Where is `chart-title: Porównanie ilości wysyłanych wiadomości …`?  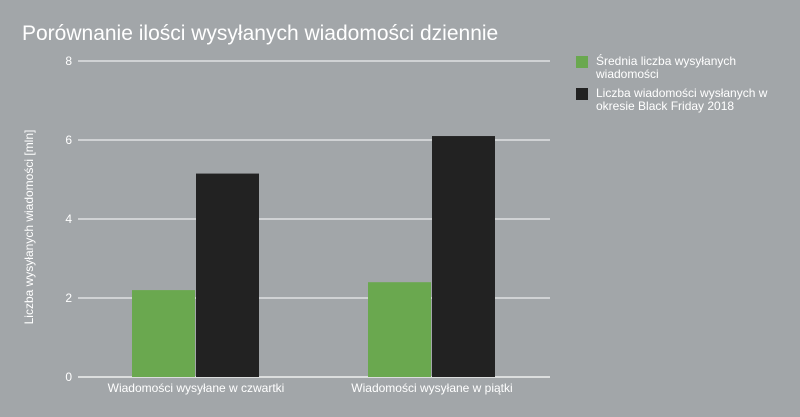
chart-title: Porównanie ilości wysyłanych wiadomości … is located at coordinates (260, 33).